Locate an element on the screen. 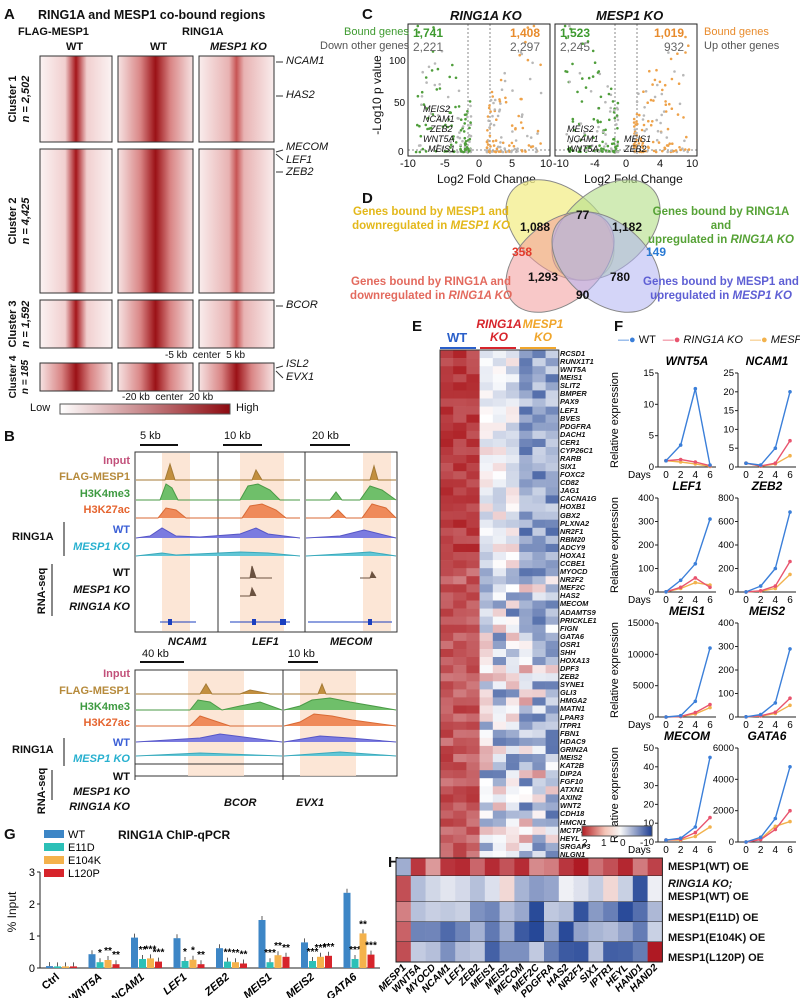 This screenshot has height=998, width=800. f-xtick-label: 0 is located at coordinates (666, 600).